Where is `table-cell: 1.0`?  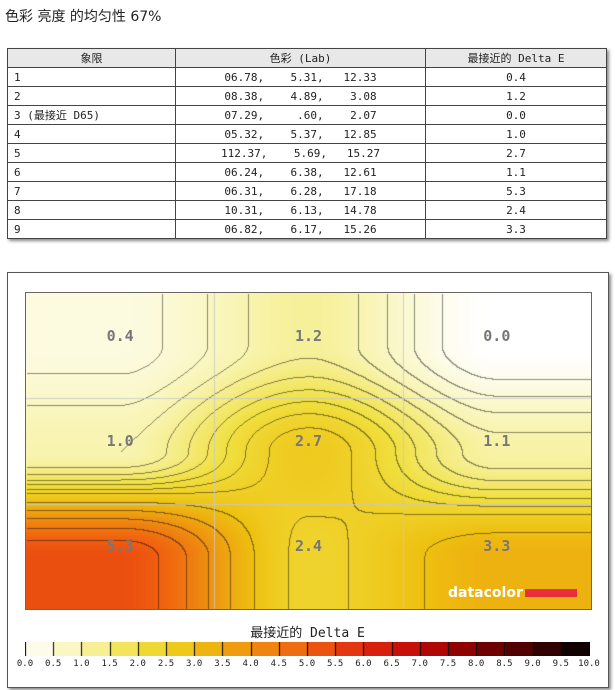
table-cell: 1.0 is located at coordinates (516, 134).